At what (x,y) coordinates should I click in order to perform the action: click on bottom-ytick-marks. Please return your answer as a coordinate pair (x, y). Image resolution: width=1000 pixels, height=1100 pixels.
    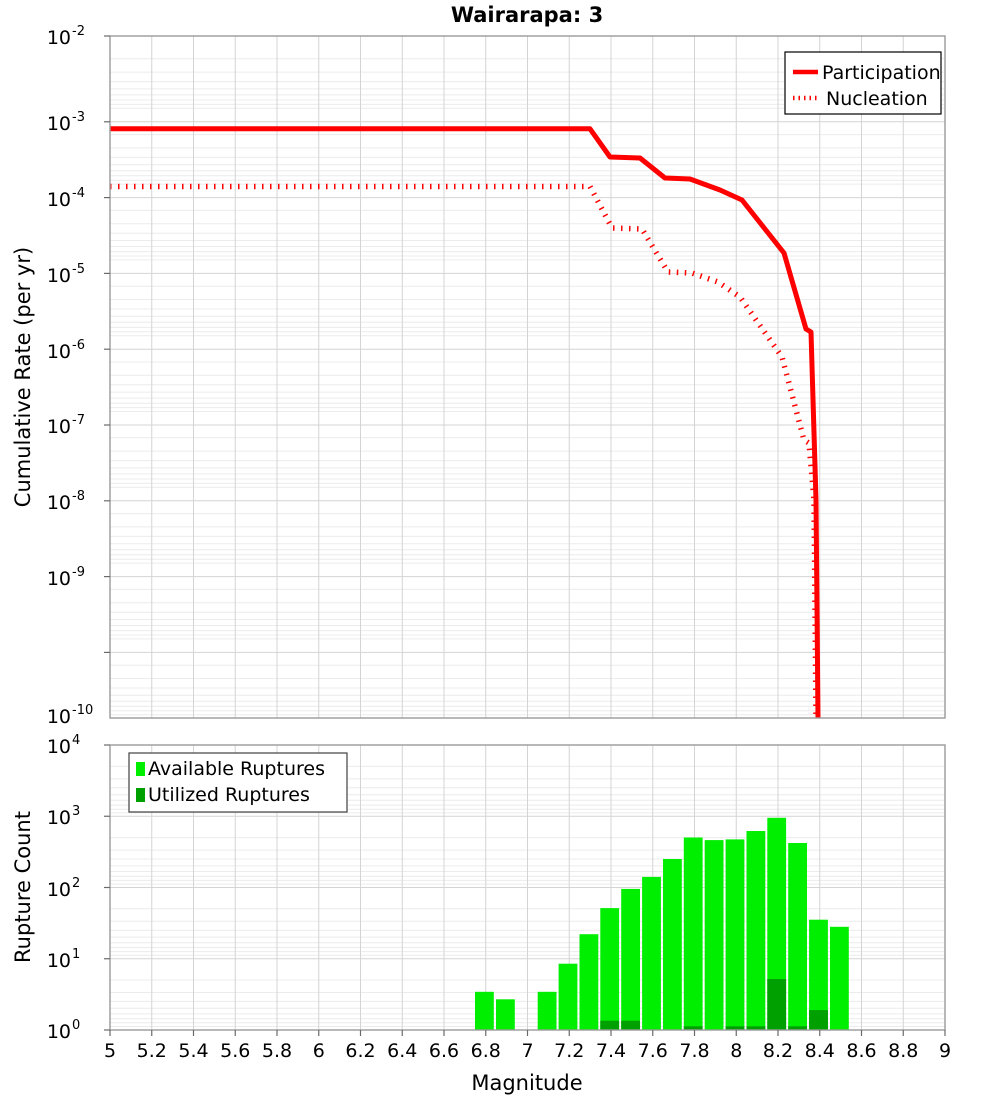
    Looking at the image, I should click on (107, 887).